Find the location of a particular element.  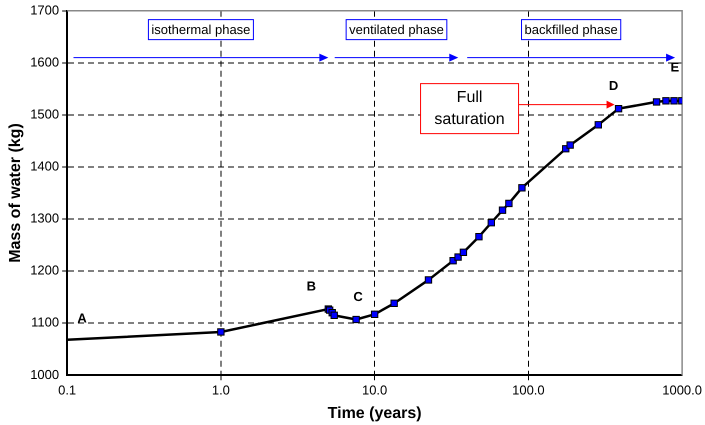

y-axis-title: Mass of water (kg) is located at coordinates (15, 193).